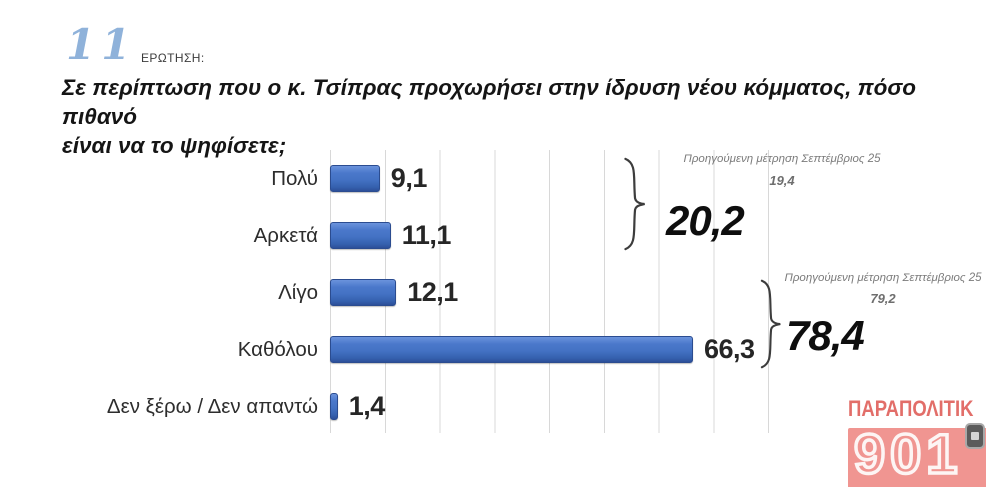 The width and height of the screenshot is (986, 487). What do you see at coordinates (367, 406) in the screenshot?
I see `value-label: 1,4` at bounding box center [367, 406].